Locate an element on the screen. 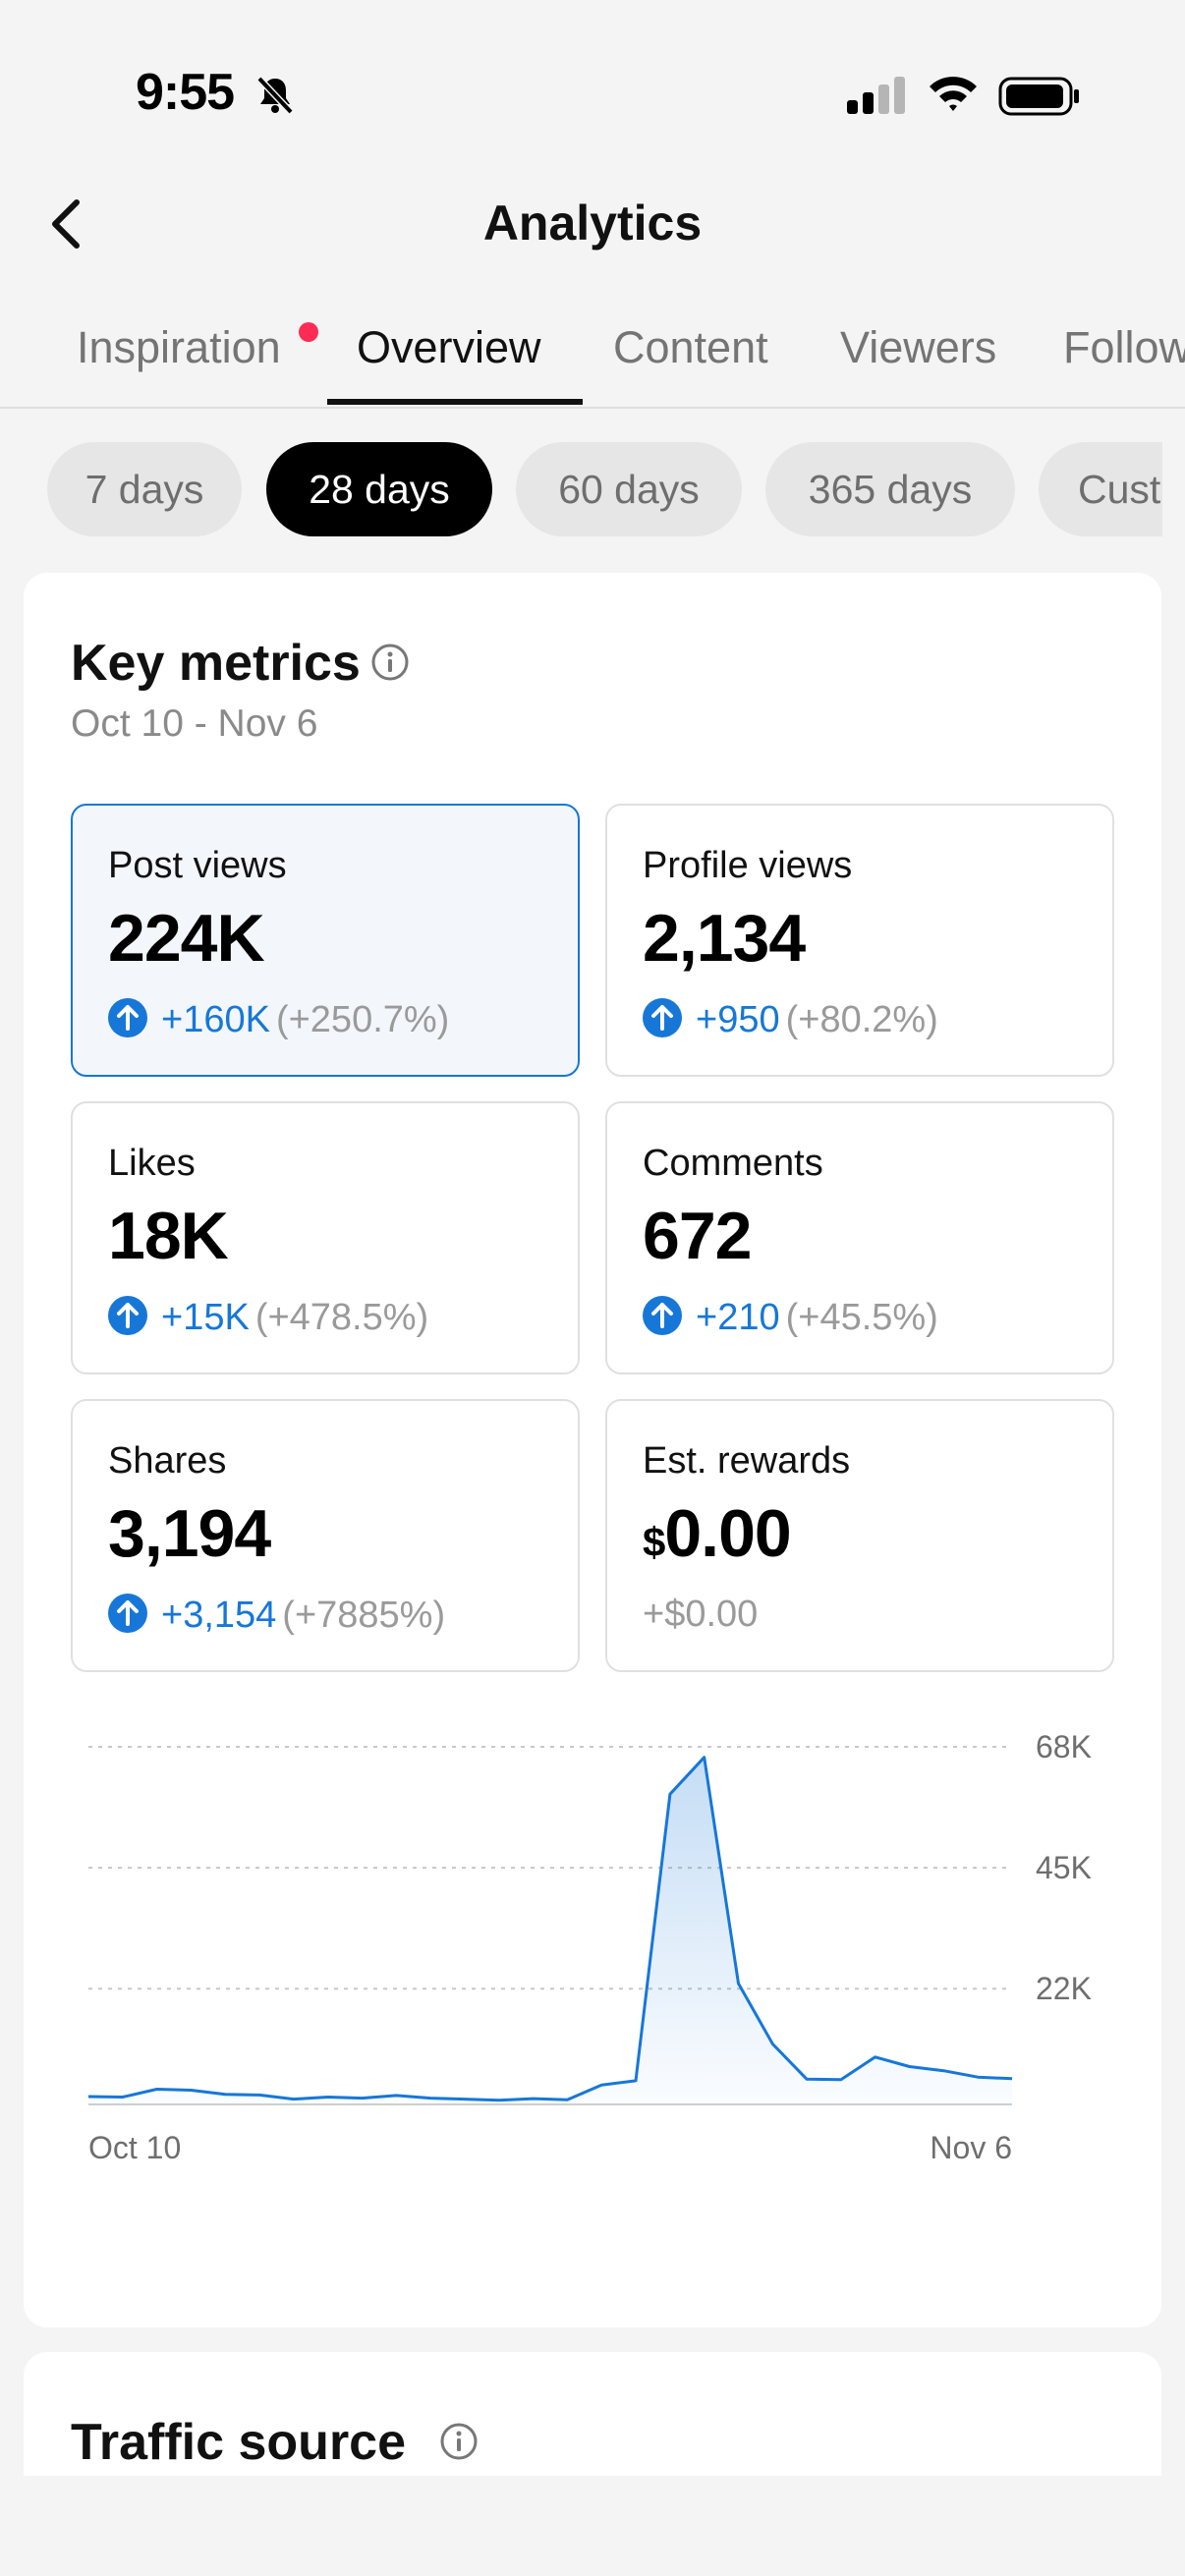 The width and height of the screenshot is (1185, 2576). metric-percent: (+250.7%) is located at coordinates (363, 1019).